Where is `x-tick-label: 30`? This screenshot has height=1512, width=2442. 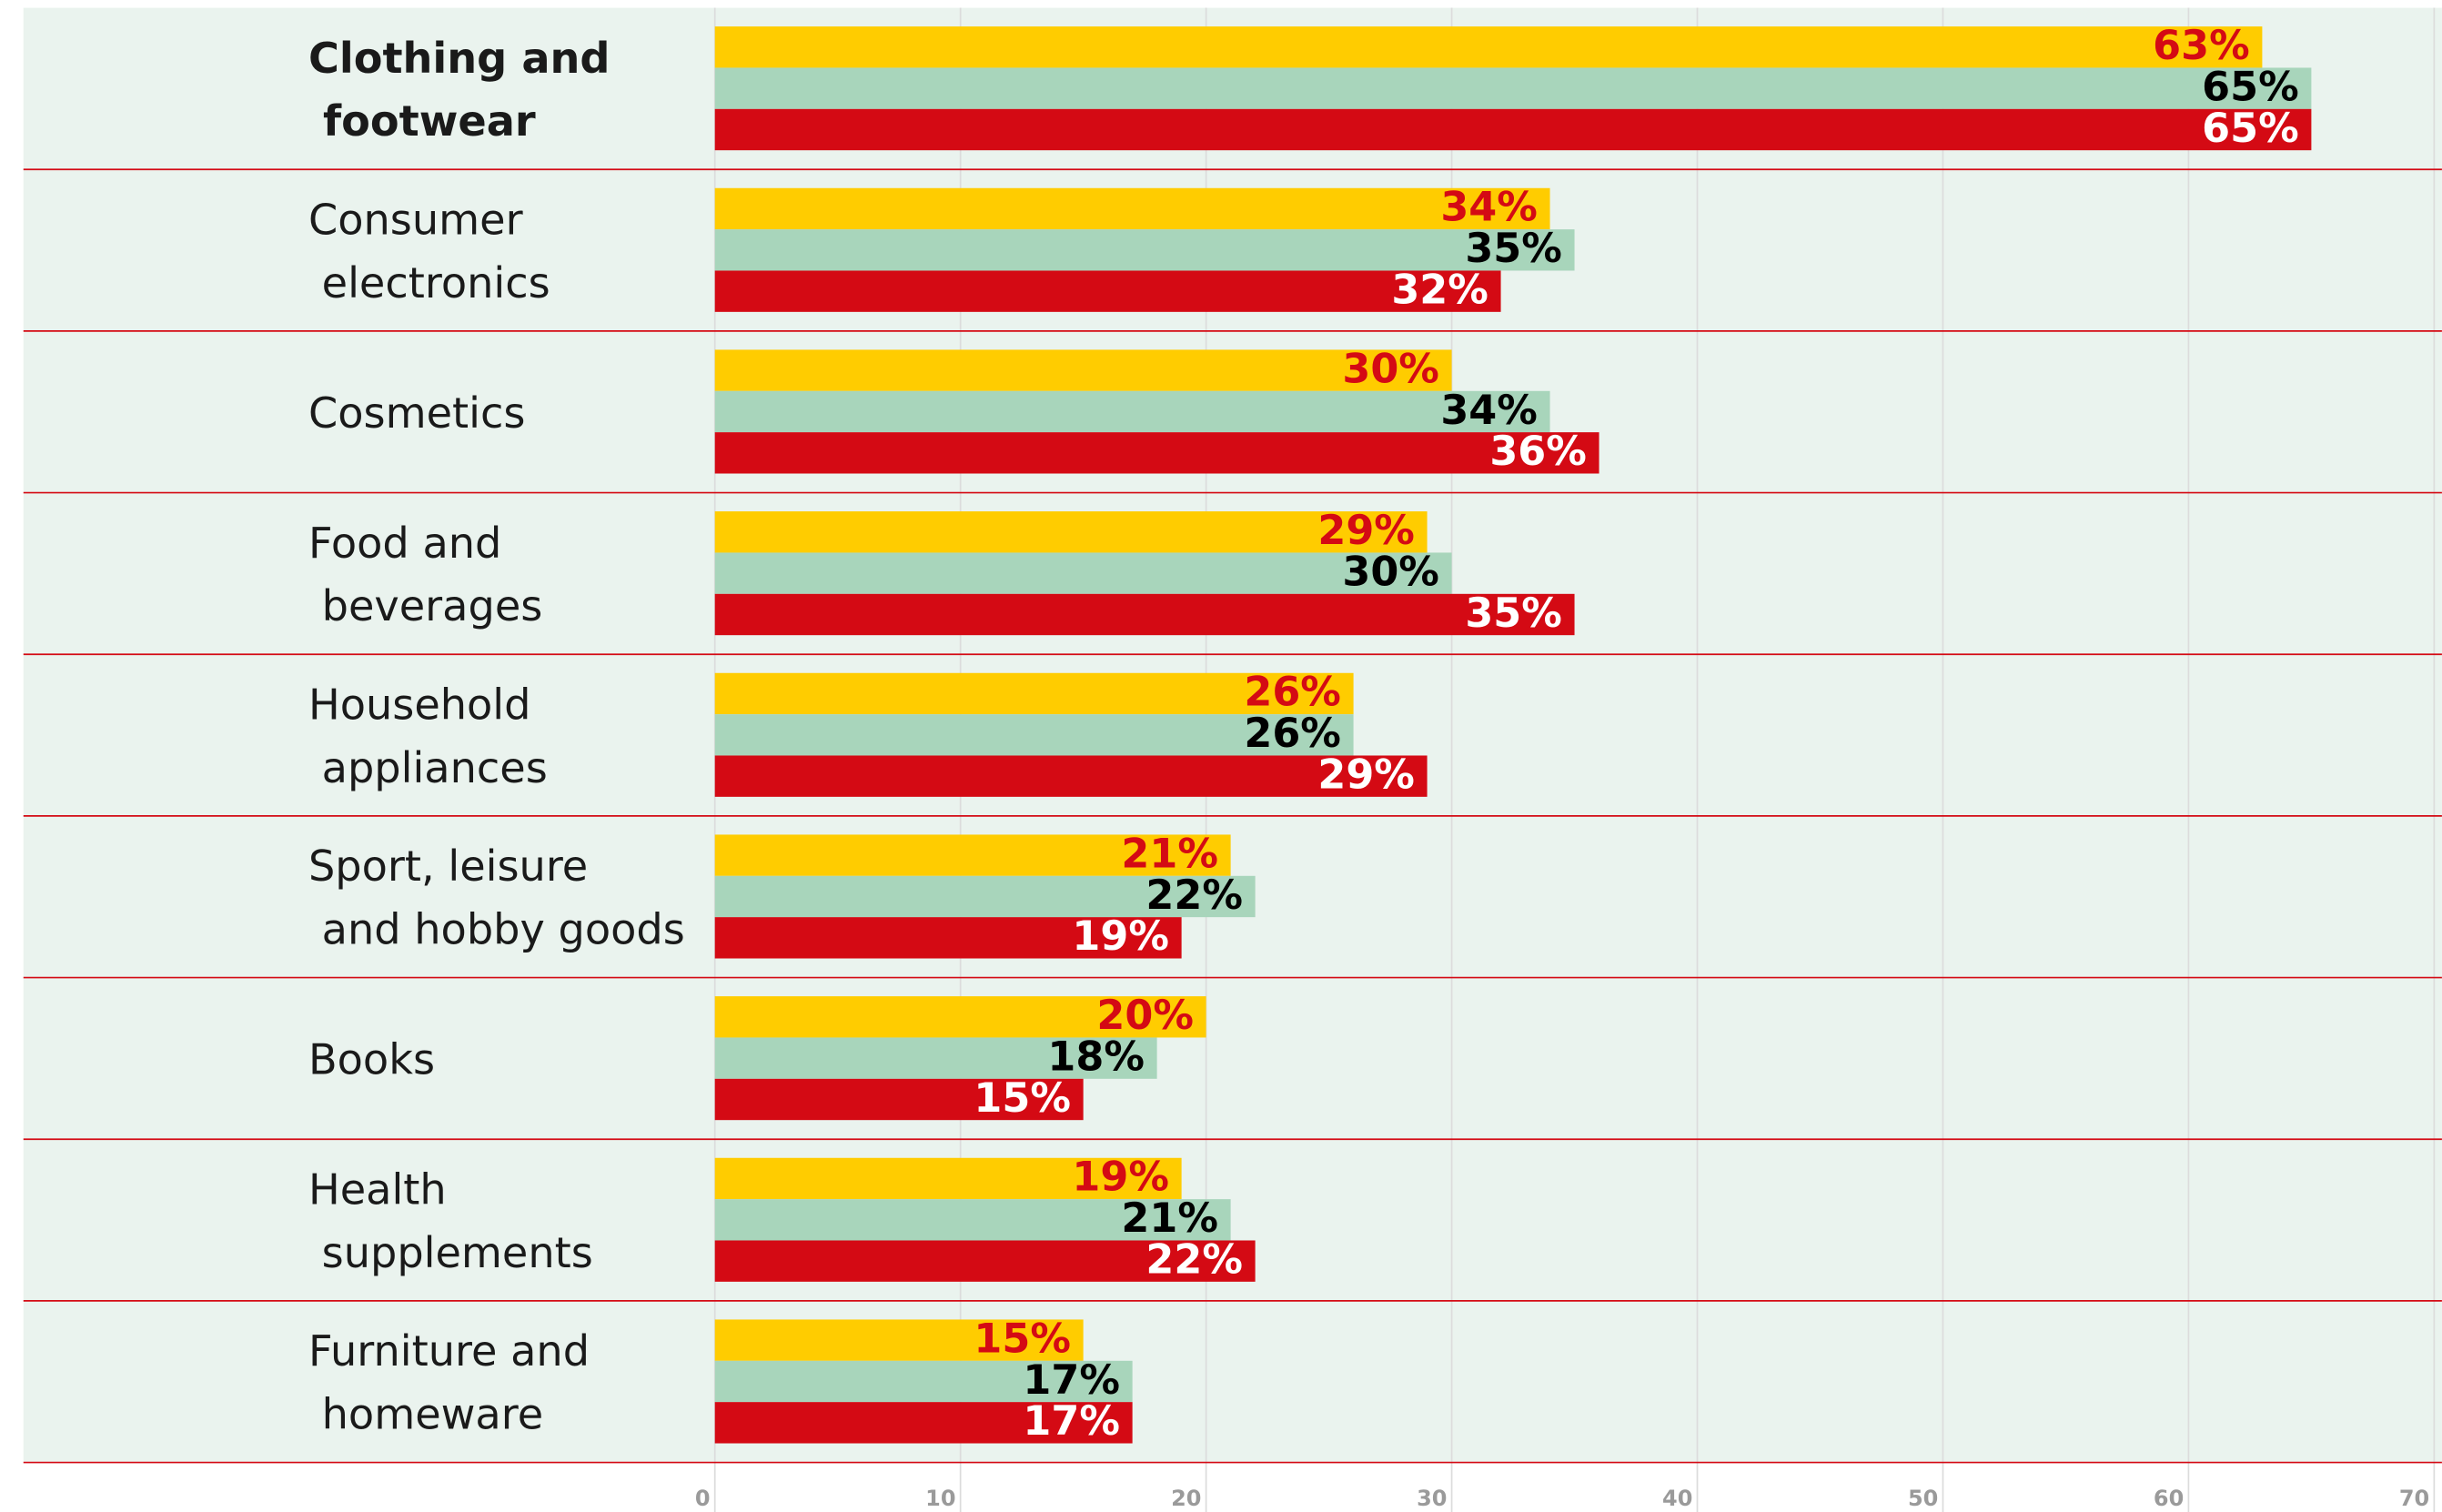 x-tick-label: 30 is located at coordinates (1432, 1499).